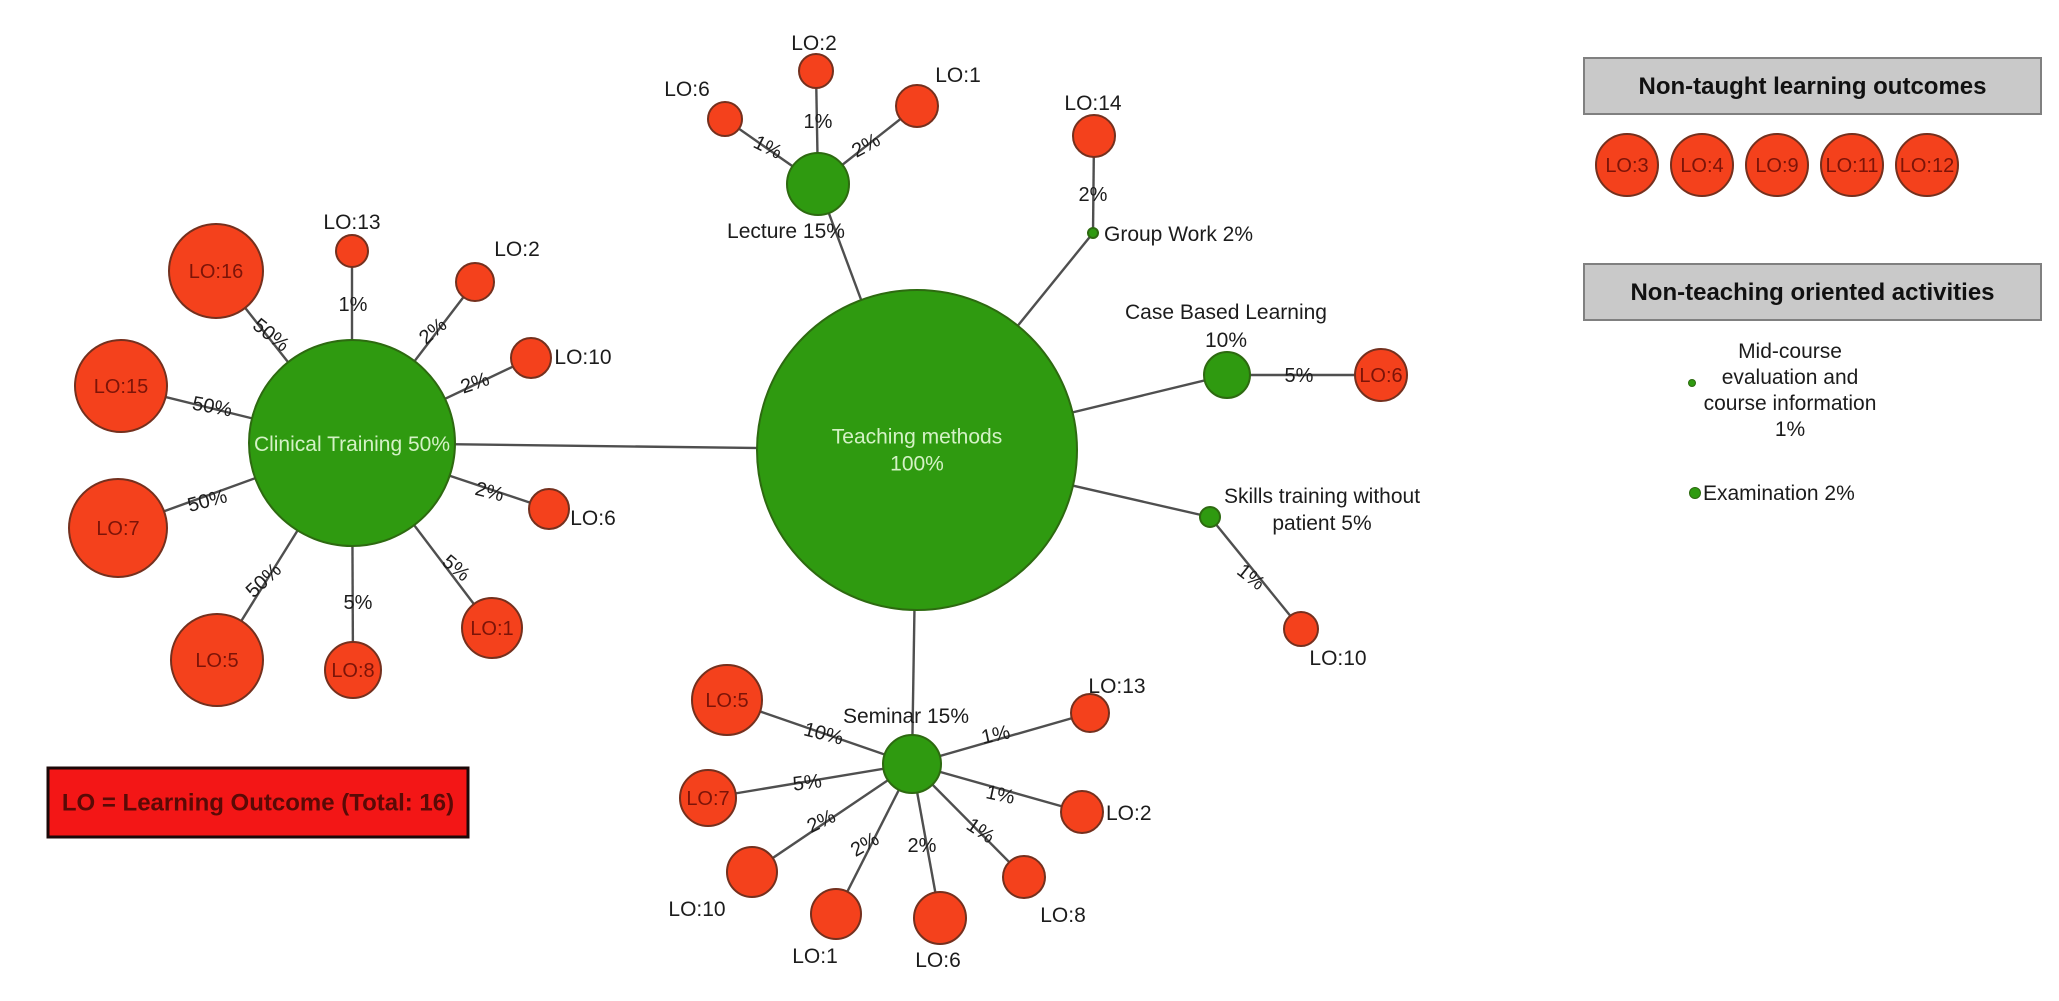 The width and height of the screenshot is (2059, 1001). Describe the element at coordinates (1779, 493) in the screenshot. I see `examination-label: Examination 2%` at that location.